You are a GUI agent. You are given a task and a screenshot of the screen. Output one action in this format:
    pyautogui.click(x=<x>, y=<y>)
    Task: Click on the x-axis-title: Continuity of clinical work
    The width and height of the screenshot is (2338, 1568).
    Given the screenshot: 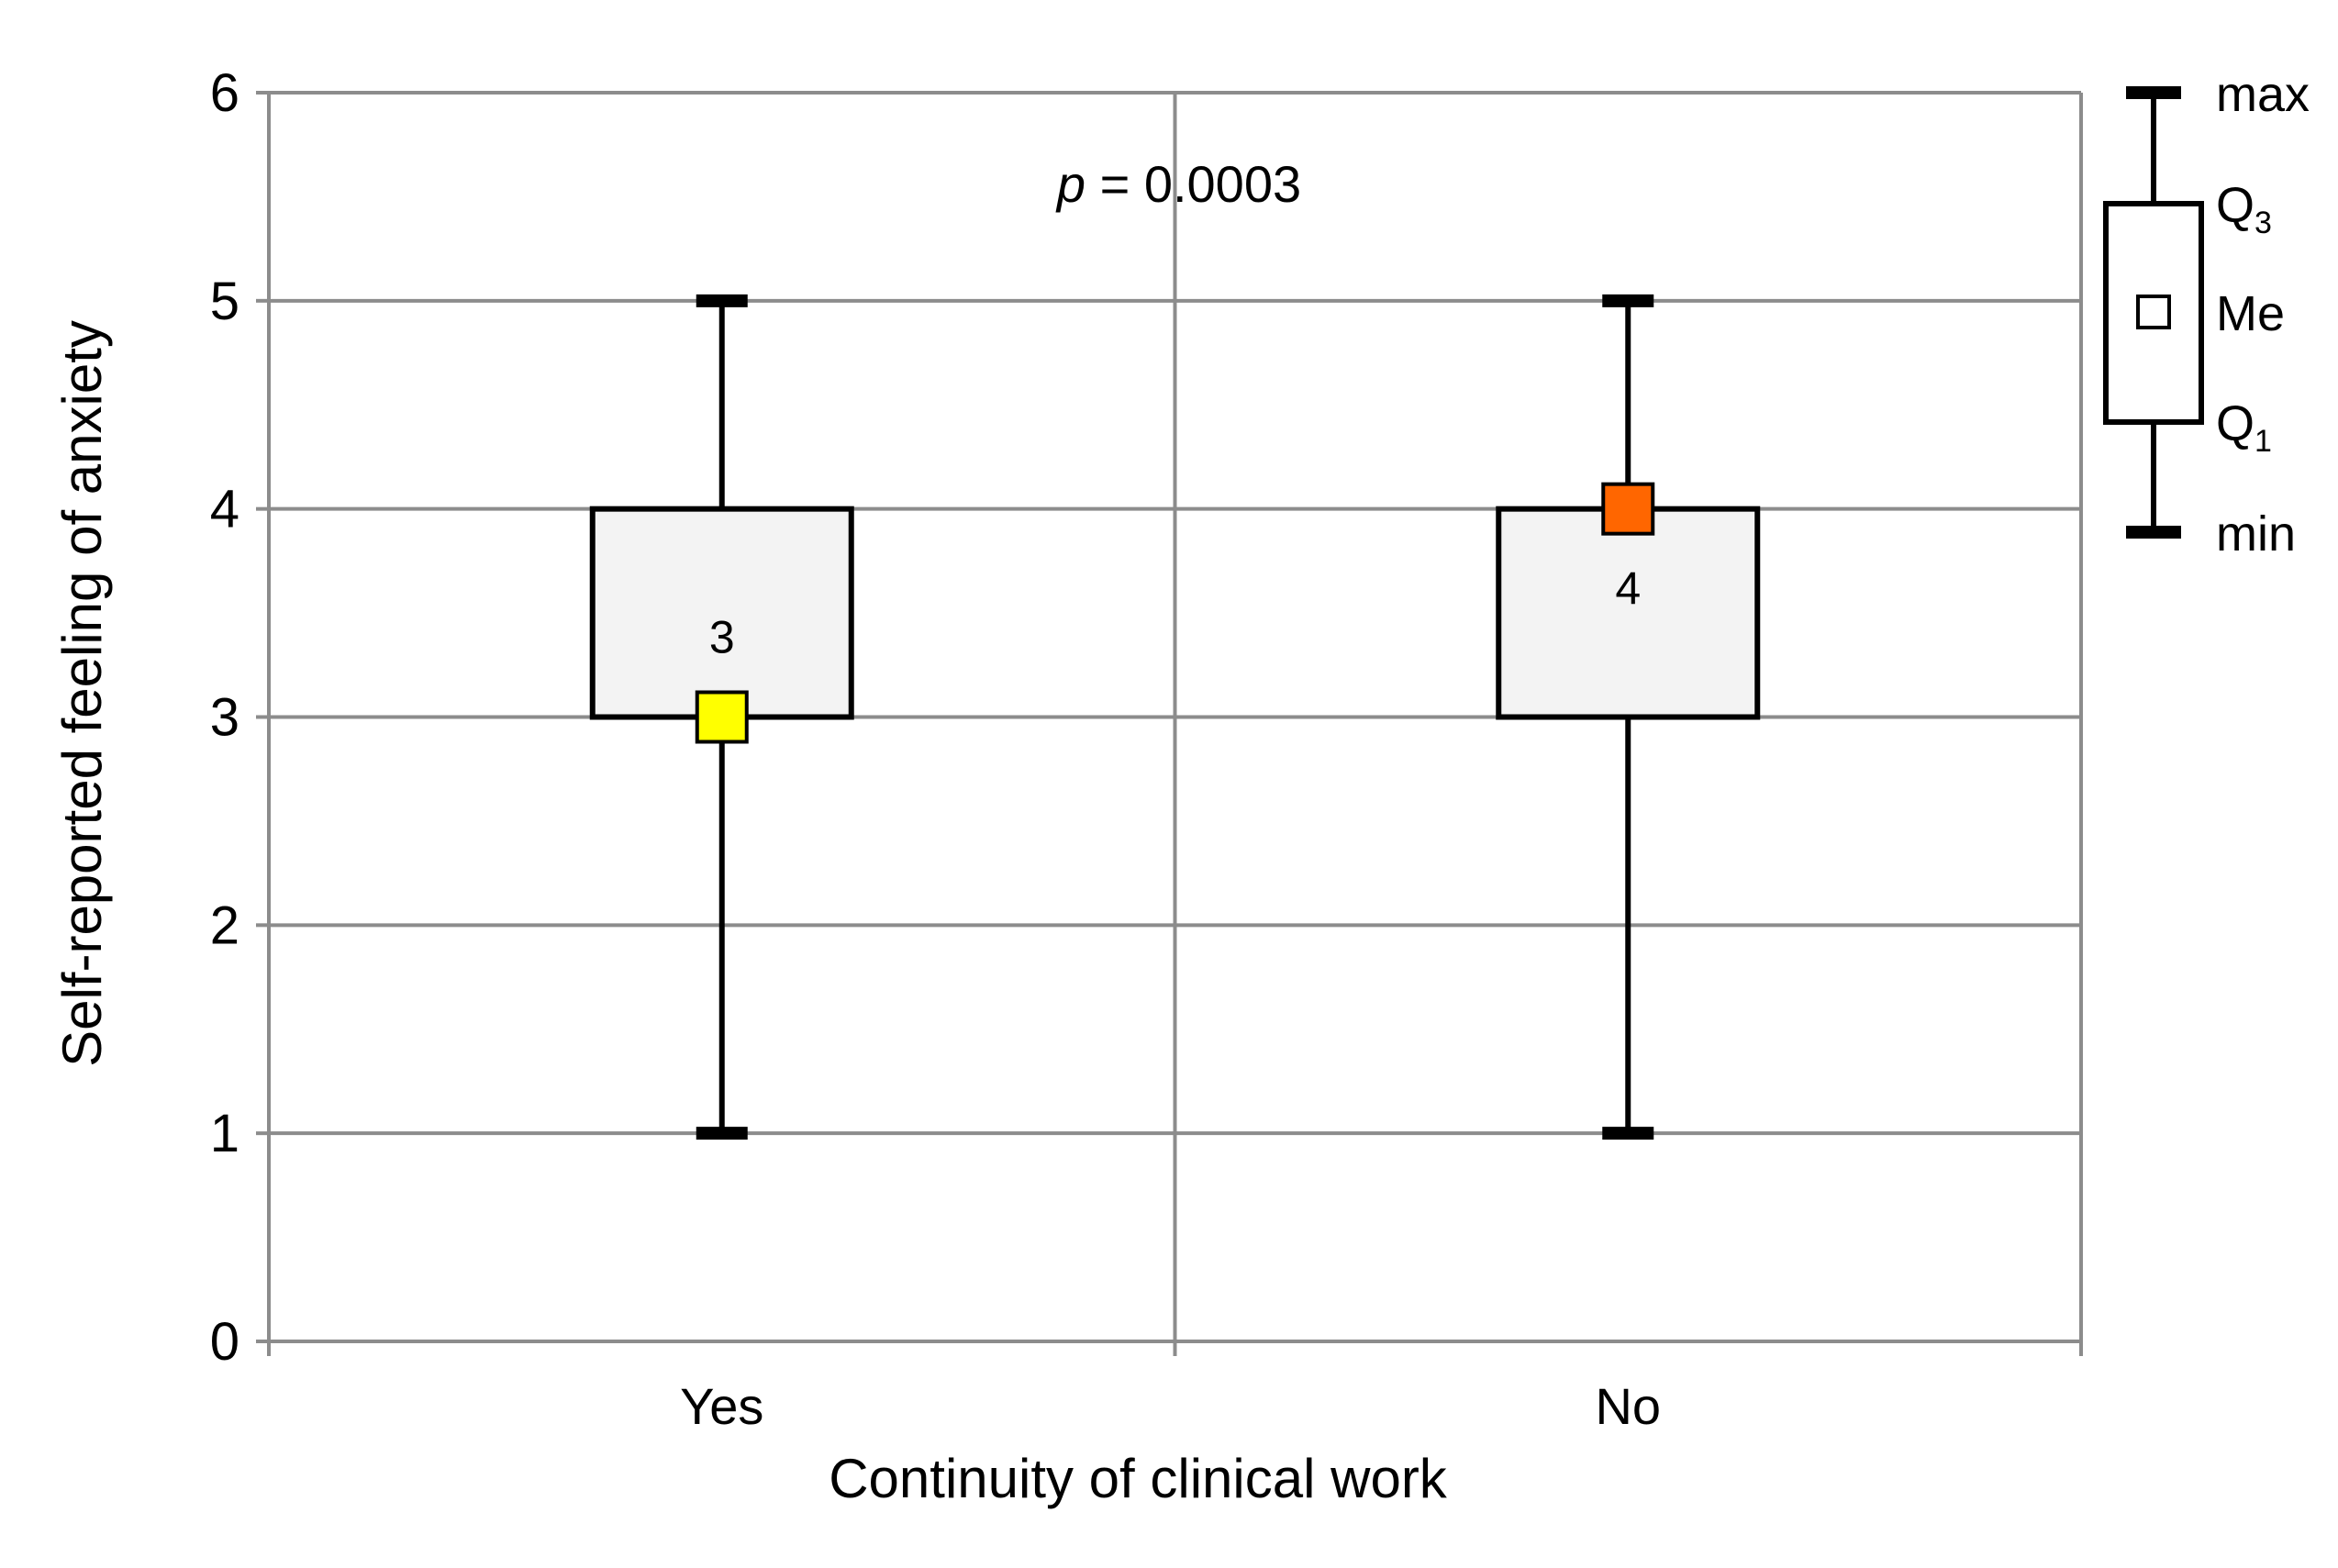 What is the action you would take?
    pyautogui.click(x=1138, y=1478)
    